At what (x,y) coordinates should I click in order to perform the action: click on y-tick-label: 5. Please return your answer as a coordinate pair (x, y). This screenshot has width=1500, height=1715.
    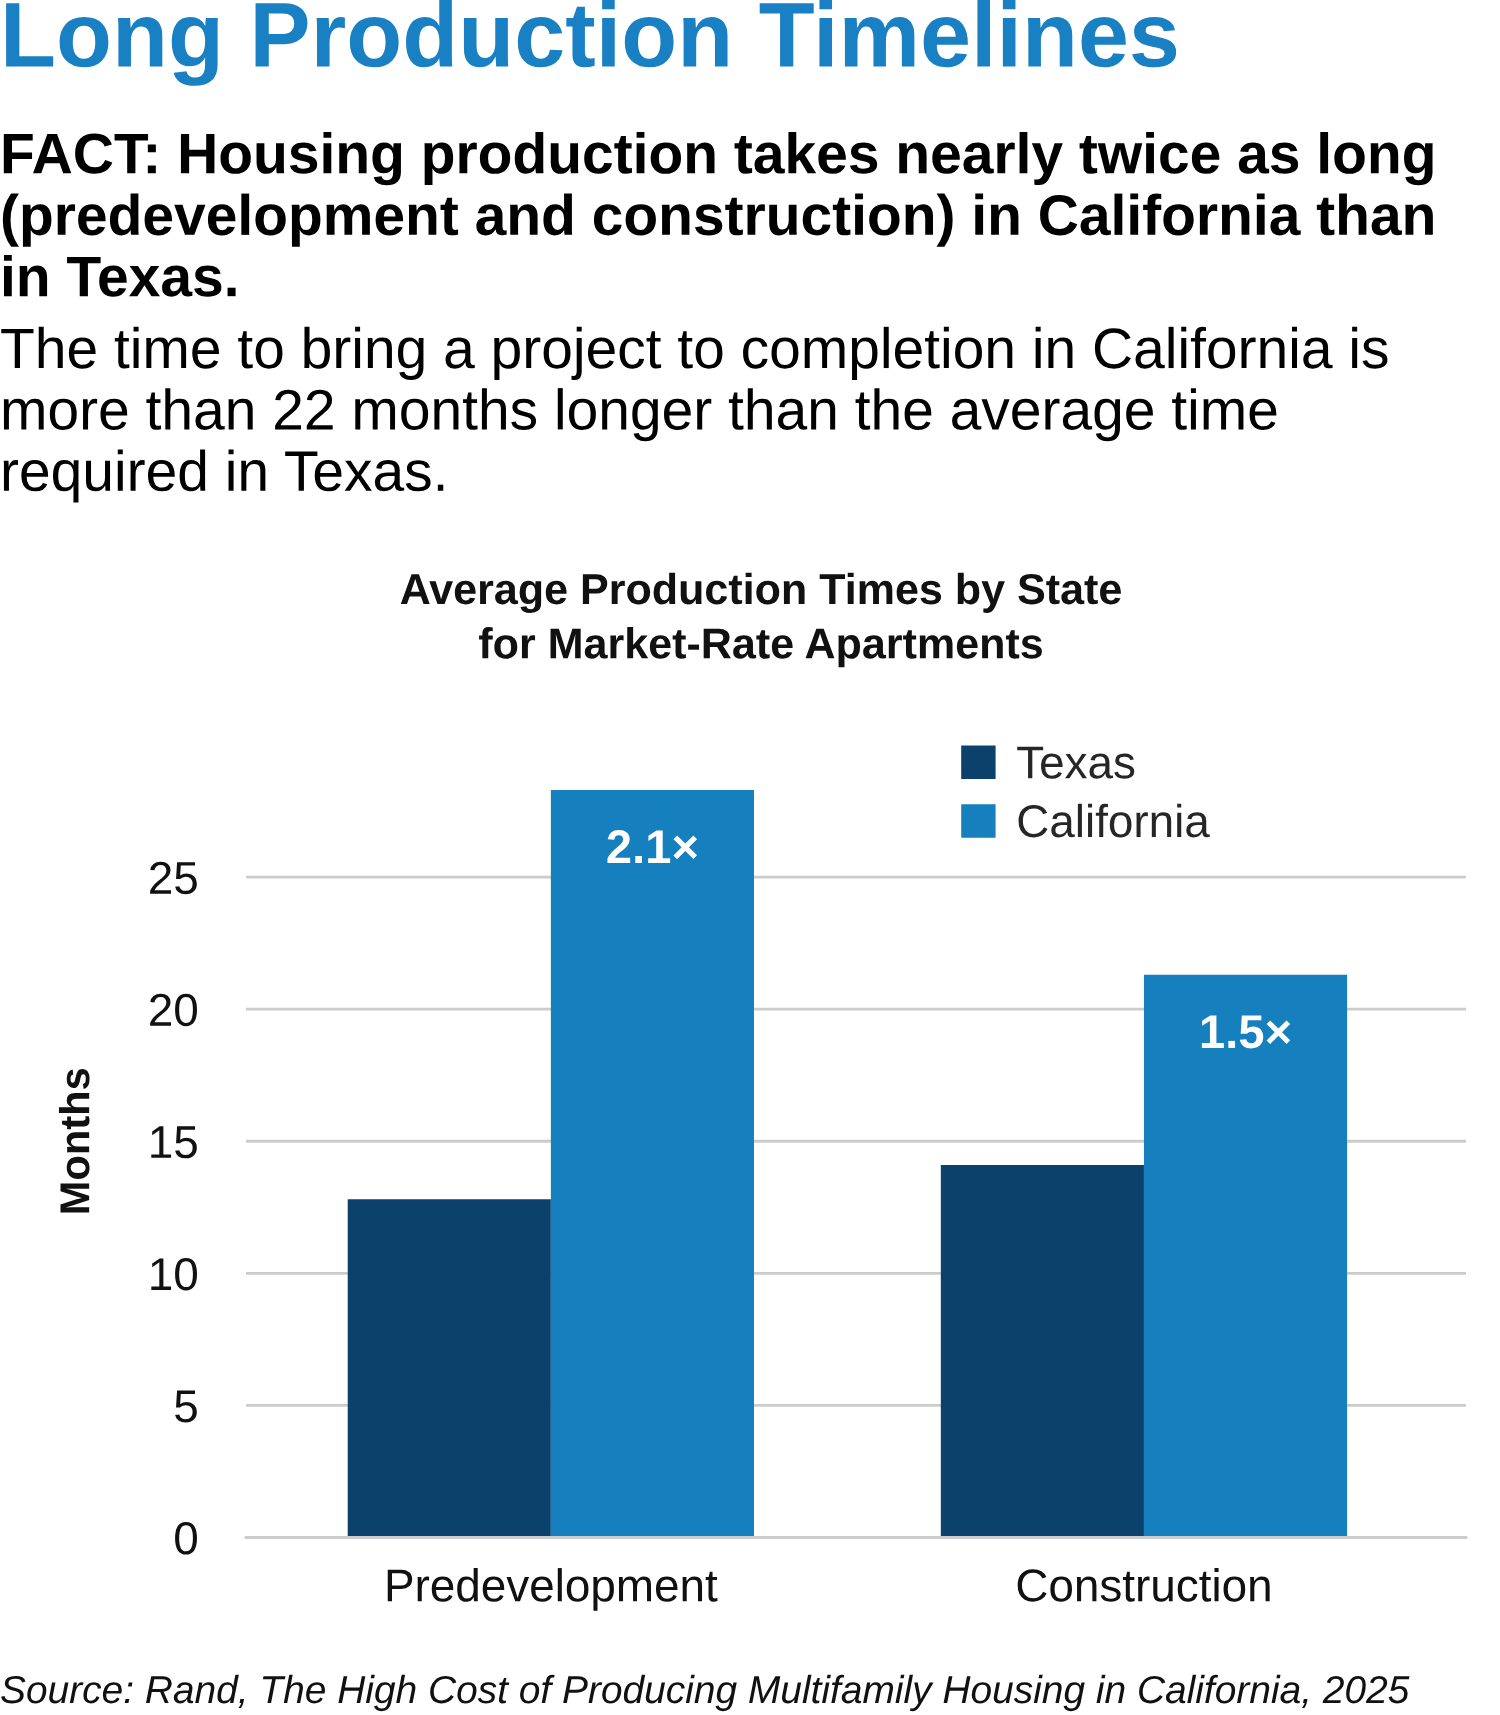
    Looking at the image, I should click on (186, 1406).